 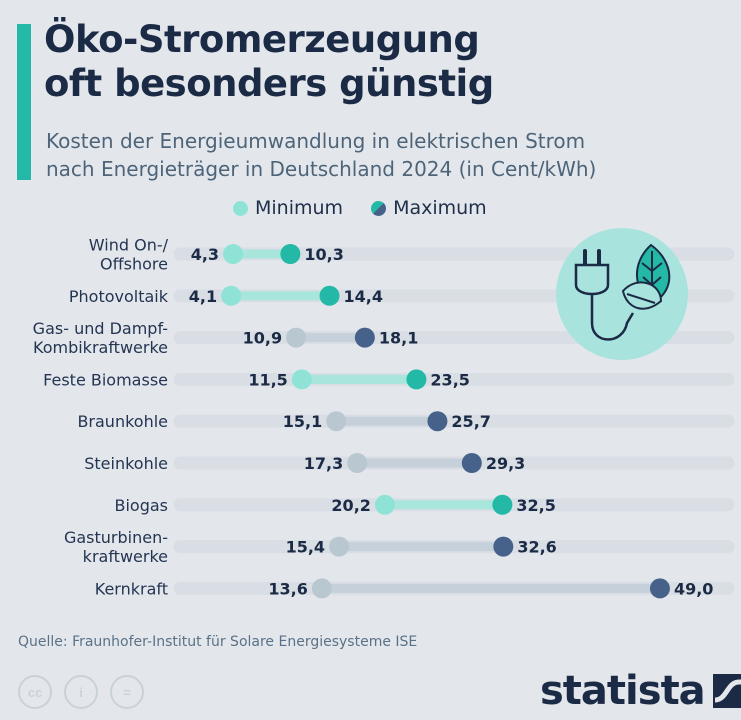 What do you see at coordinates (129, 245) in the screenshot?
I see `category-label: Wind On-/` at bounding box center [129, 245].